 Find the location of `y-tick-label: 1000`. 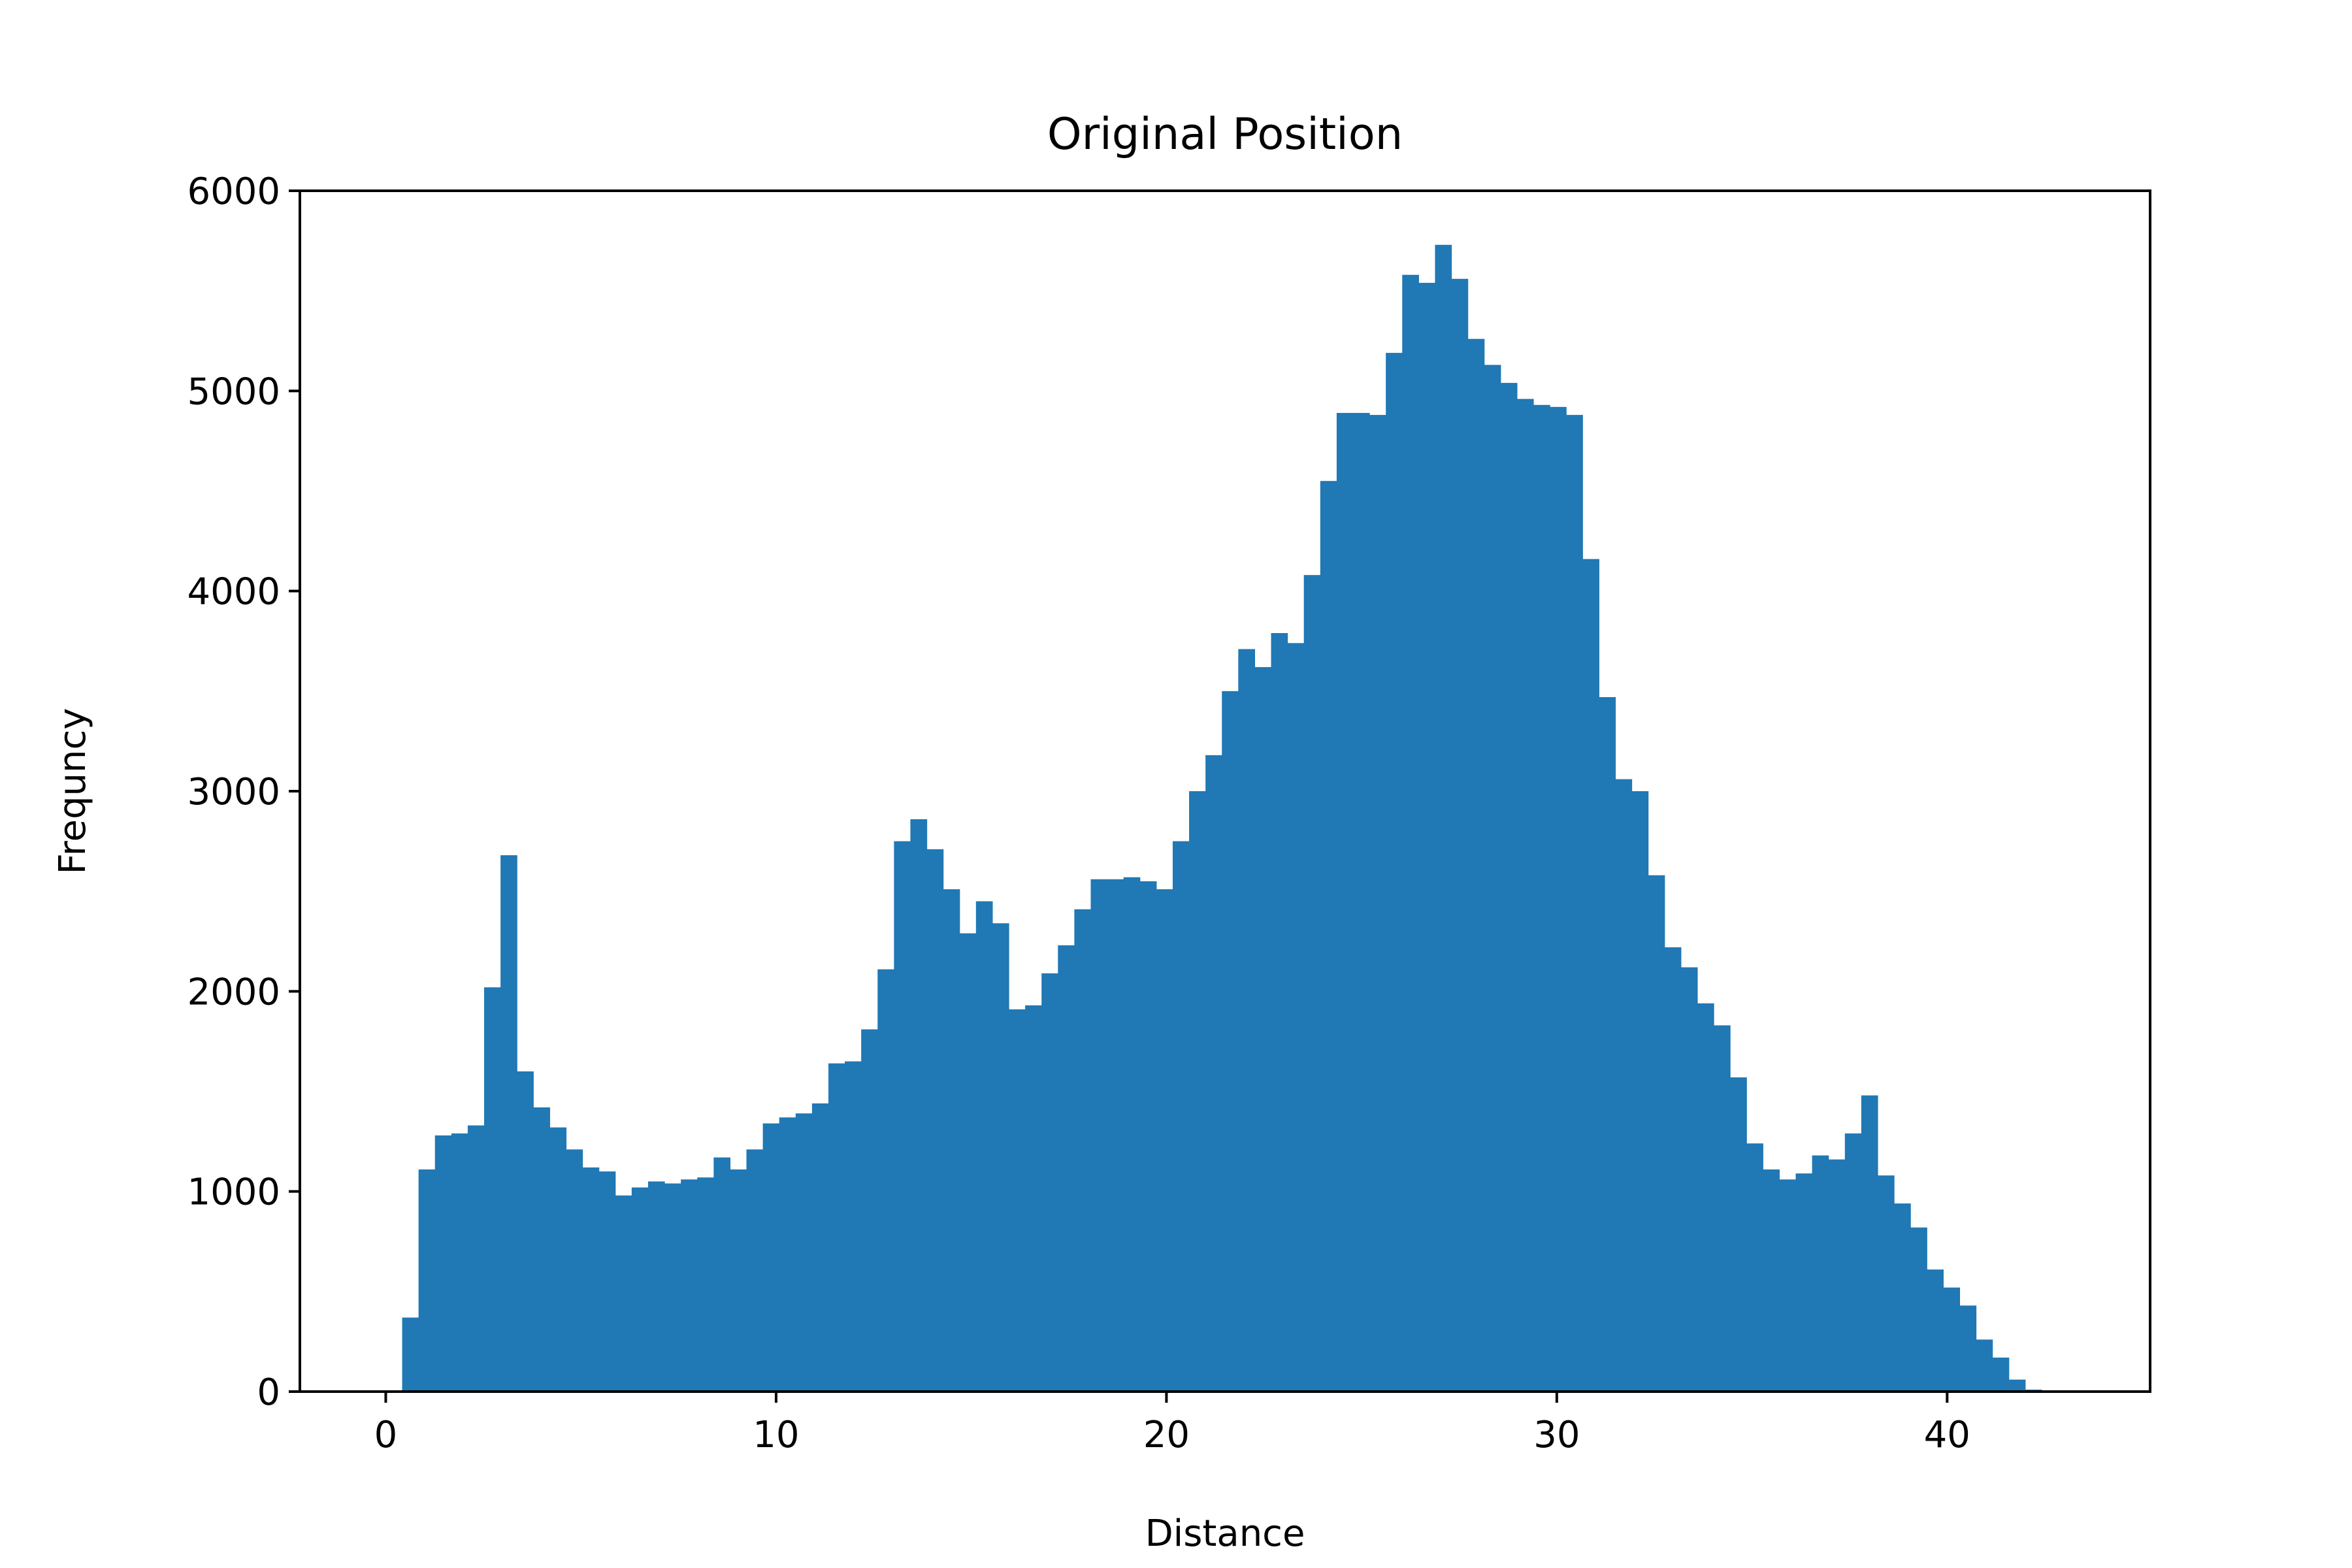

y-tick-label: 1000 is located at coordinates (233, 1192).